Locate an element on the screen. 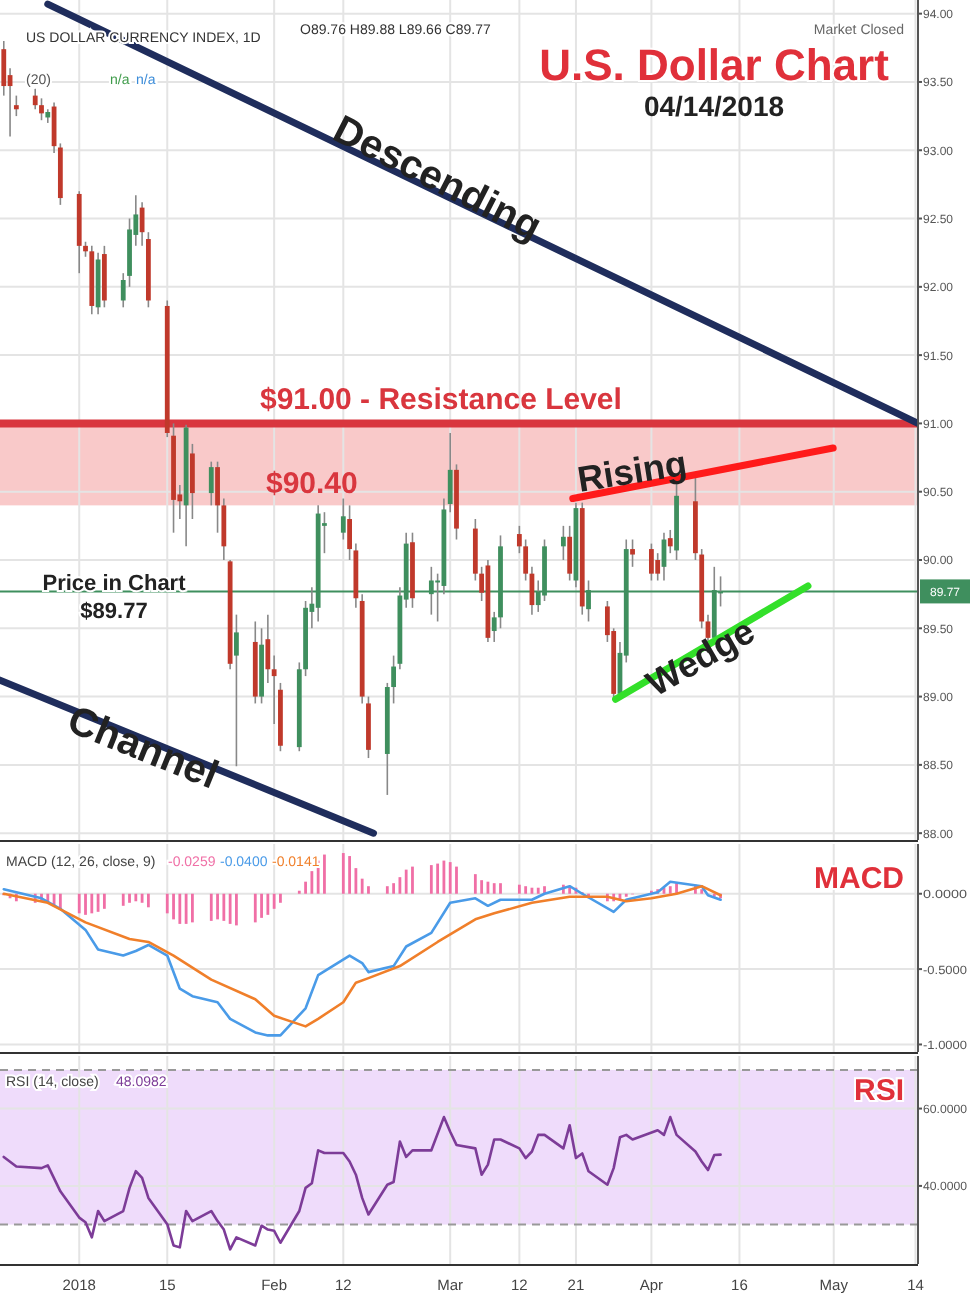 Image resolution: width=972 pixels, height=1300 pixels. text: U.S. Dollar Chart is located at coordinates (715, 65).